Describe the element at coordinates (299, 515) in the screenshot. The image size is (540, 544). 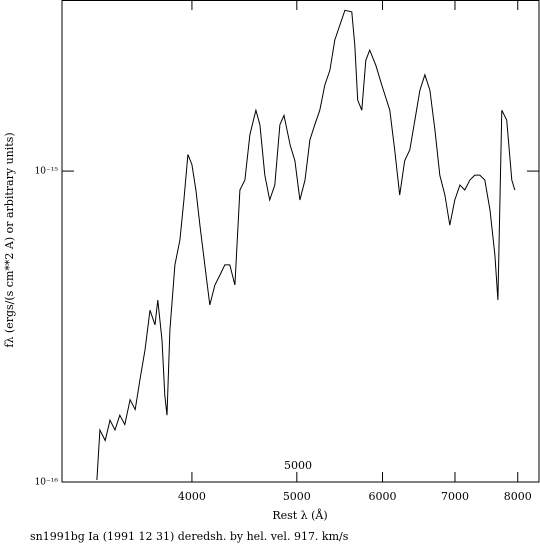
I see `x-axis-label: Rest λ (Å)` at that location.